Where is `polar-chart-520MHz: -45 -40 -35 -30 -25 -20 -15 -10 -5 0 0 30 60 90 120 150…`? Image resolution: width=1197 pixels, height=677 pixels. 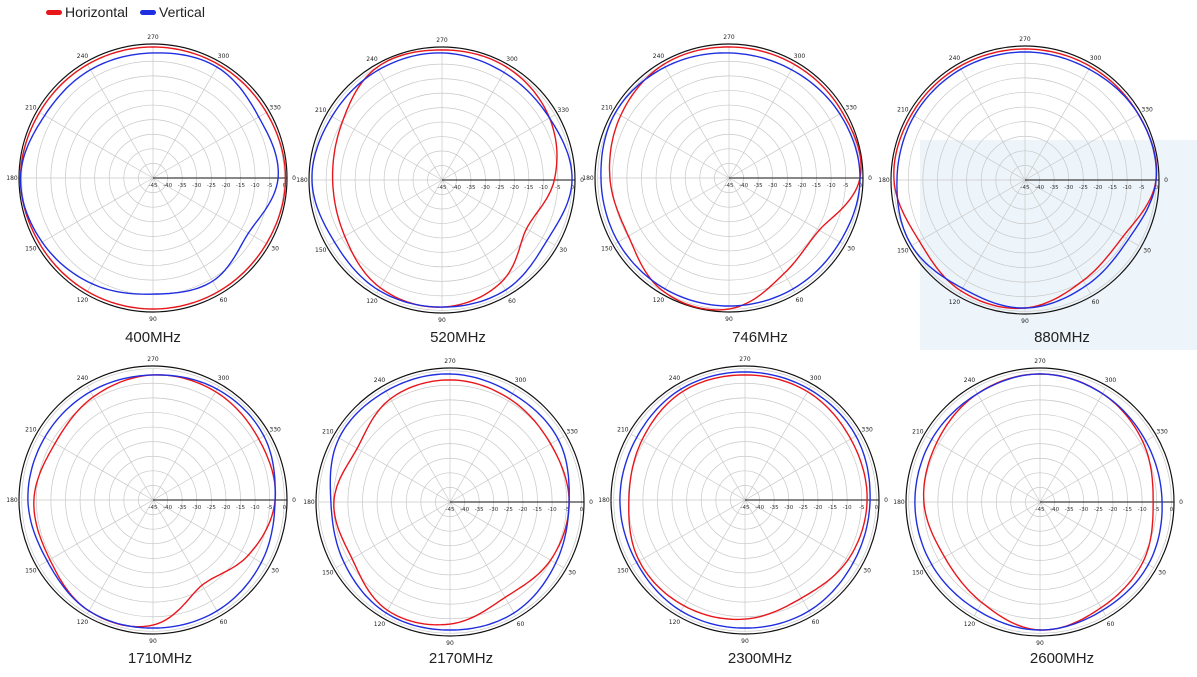 polar-chart-520MHz: -45 -40 -35 -30 -25 -20 -15 -10 -5 0 0 30 60 90 120 150… is located at coordinates (440, 180).